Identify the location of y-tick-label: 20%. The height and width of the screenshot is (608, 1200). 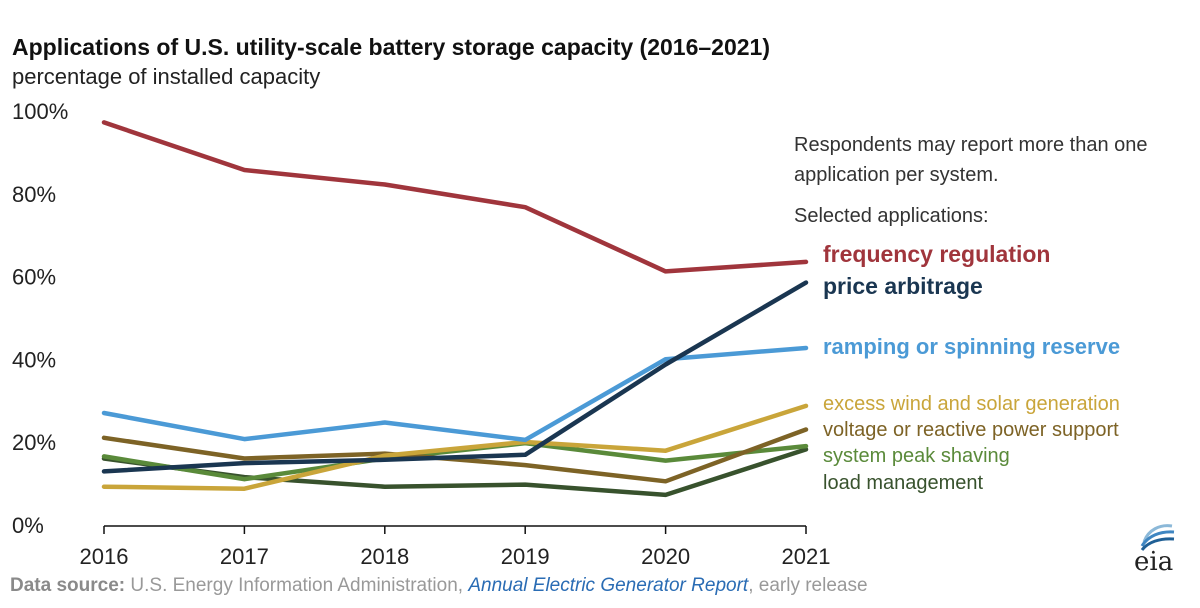
(34, 442).